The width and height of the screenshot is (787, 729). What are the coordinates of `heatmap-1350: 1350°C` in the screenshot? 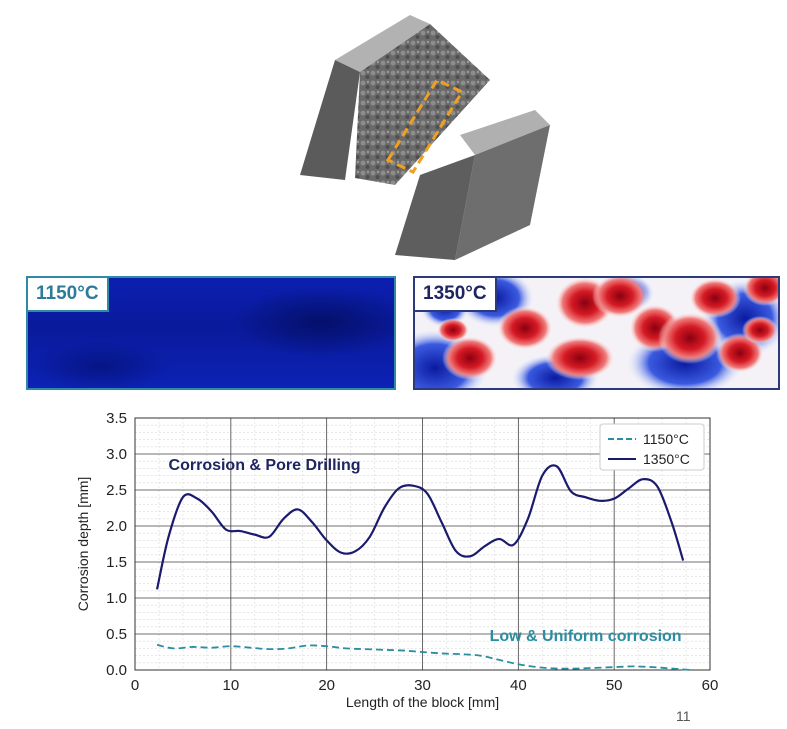 It's located at (596, 333).